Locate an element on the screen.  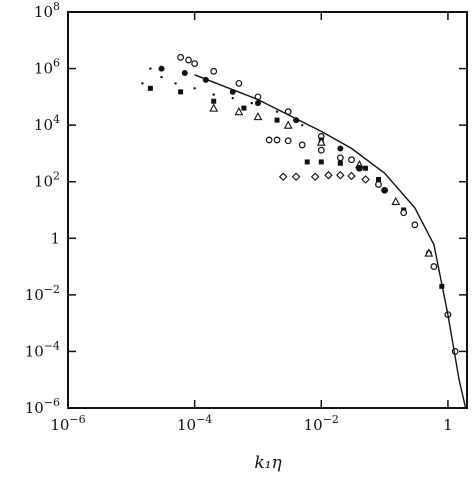
x-tick-label: 10⁻² is located at coordinates (321, 423).